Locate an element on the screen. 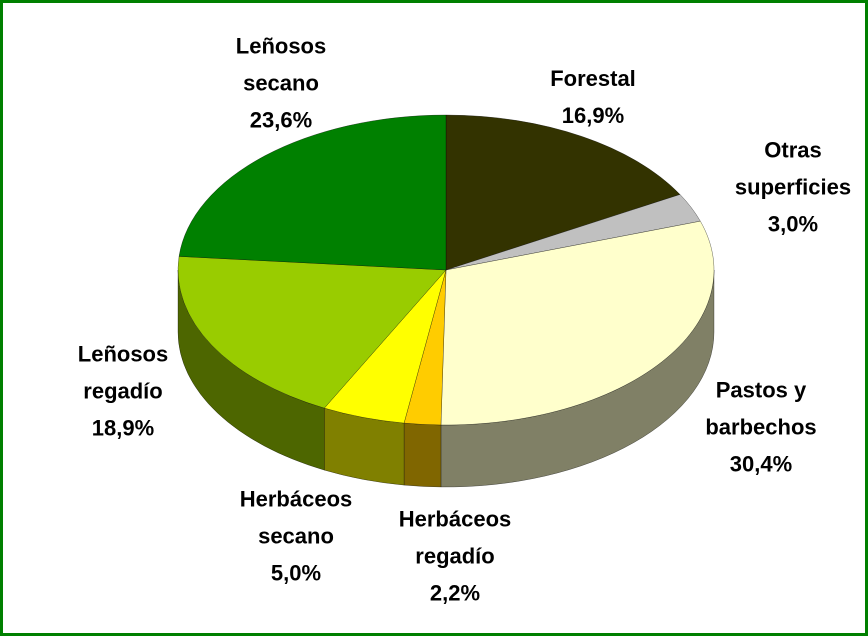 The image size is (868, 636). category-label: Herbáceos secano is located at coordinates (296, 517).